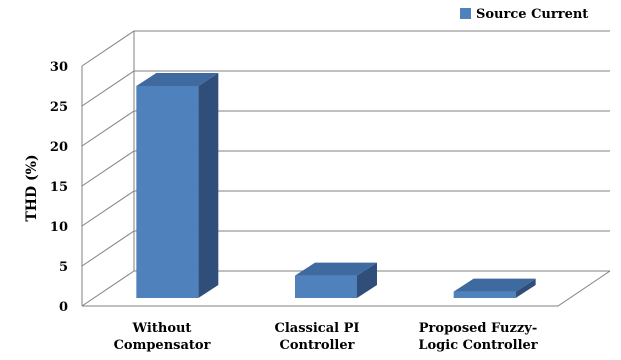 The height and width of the screenshot is (360, 621). What do you see at coordinates (59, 67) in the screenshot?
I see `y-tick-label: 30` at bounding box center [59, 67].